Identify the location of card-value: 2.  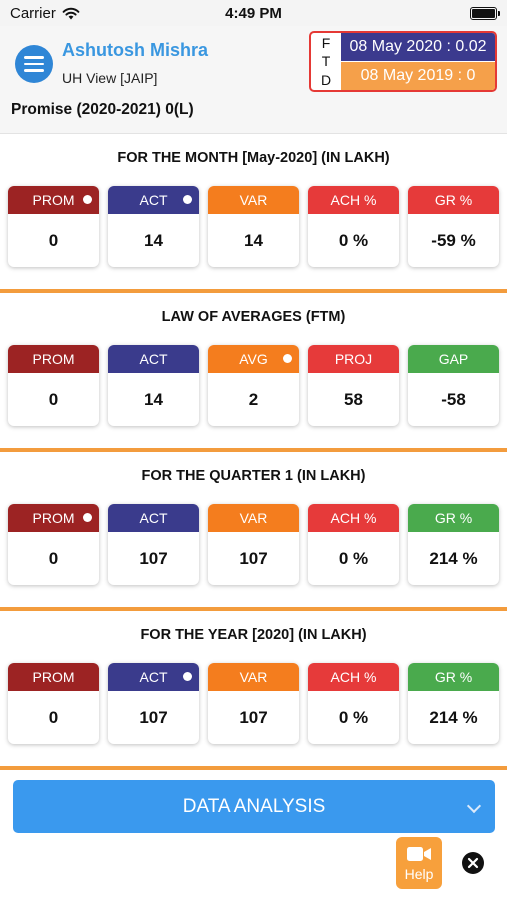
(253, 399).